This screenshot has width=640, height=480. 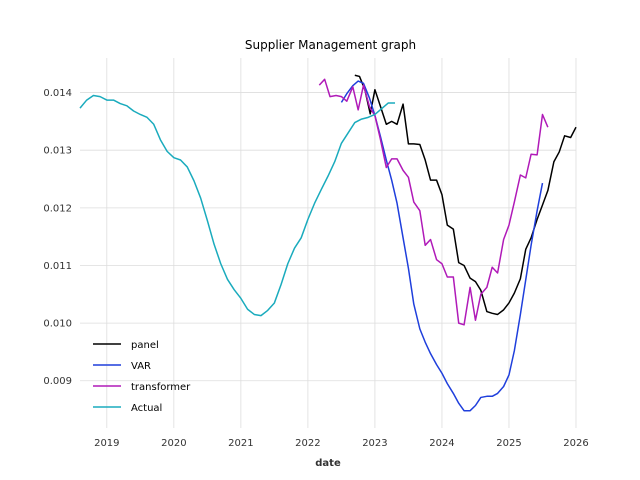 I want to click on y-tick-label: 0.011, so click(x=57, y=266).